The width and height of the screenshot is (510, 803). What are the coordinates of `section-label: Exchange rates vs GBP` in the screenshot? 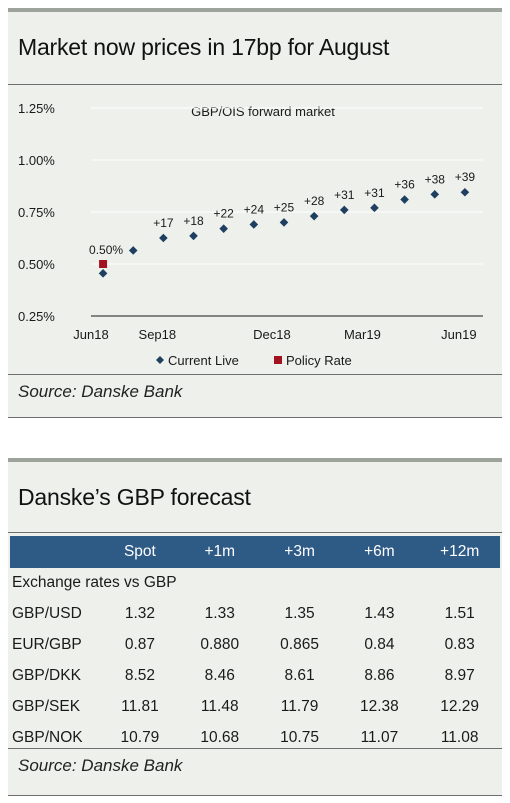 It's located at (94, 582).